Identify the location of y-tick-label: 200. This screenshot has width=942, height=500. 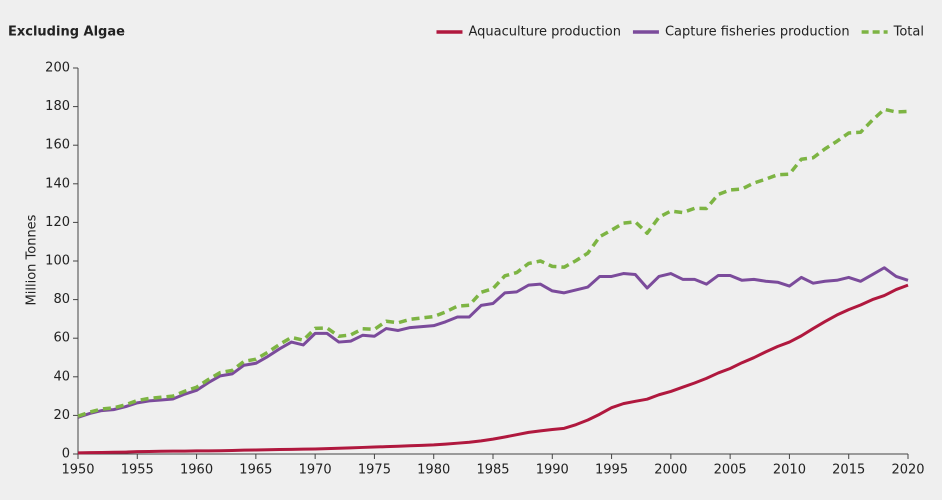
(57, 68).